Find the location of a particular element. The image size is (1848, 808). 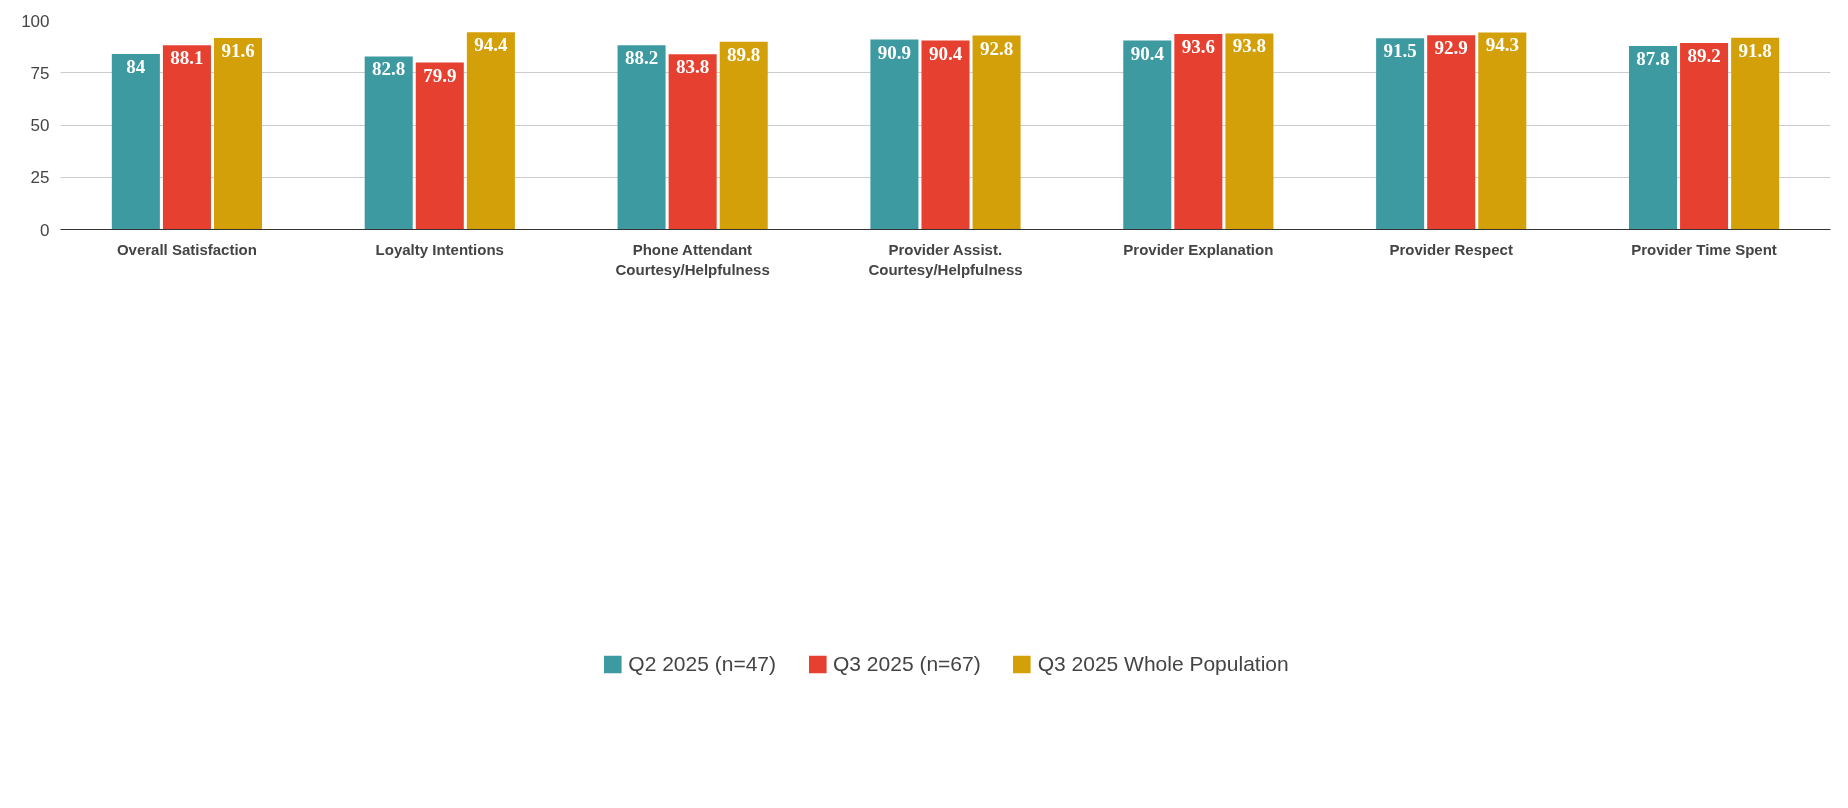

y-tick-label: 50 is located at coordinates (40, 125).